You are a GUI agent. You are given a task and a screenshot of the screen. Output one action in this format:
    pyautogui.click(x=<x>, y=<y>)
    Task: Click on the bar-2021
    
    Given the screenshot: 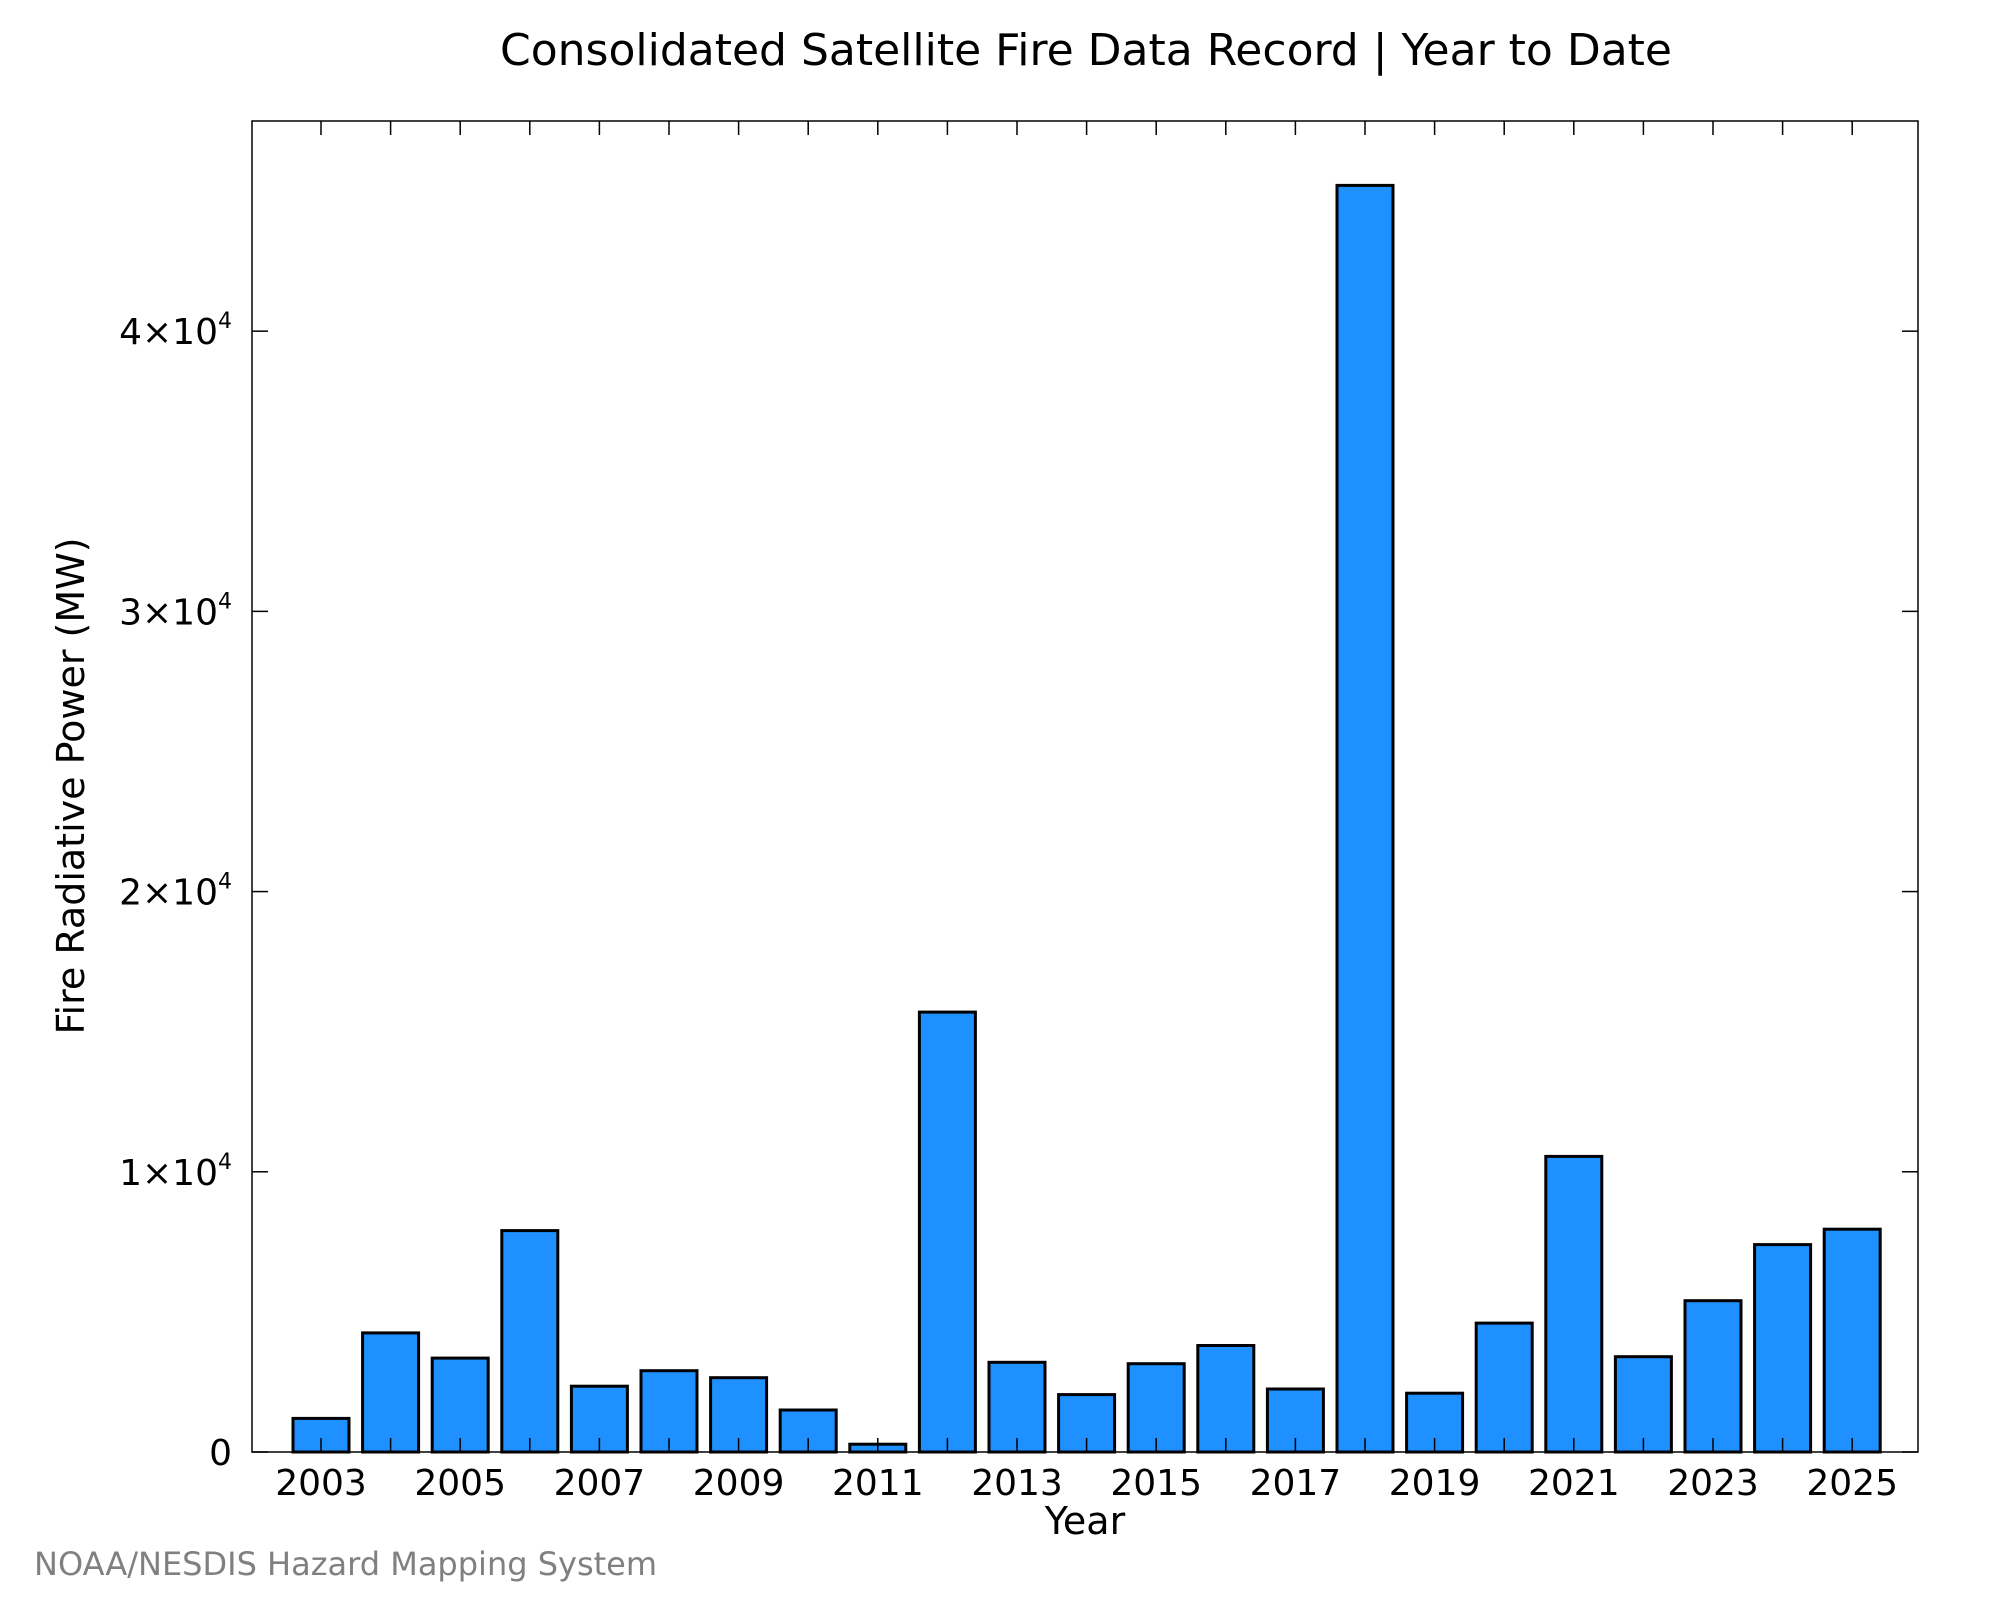 What is the action you would take?
    pyautogui.click(x=1574, y=1304)
    